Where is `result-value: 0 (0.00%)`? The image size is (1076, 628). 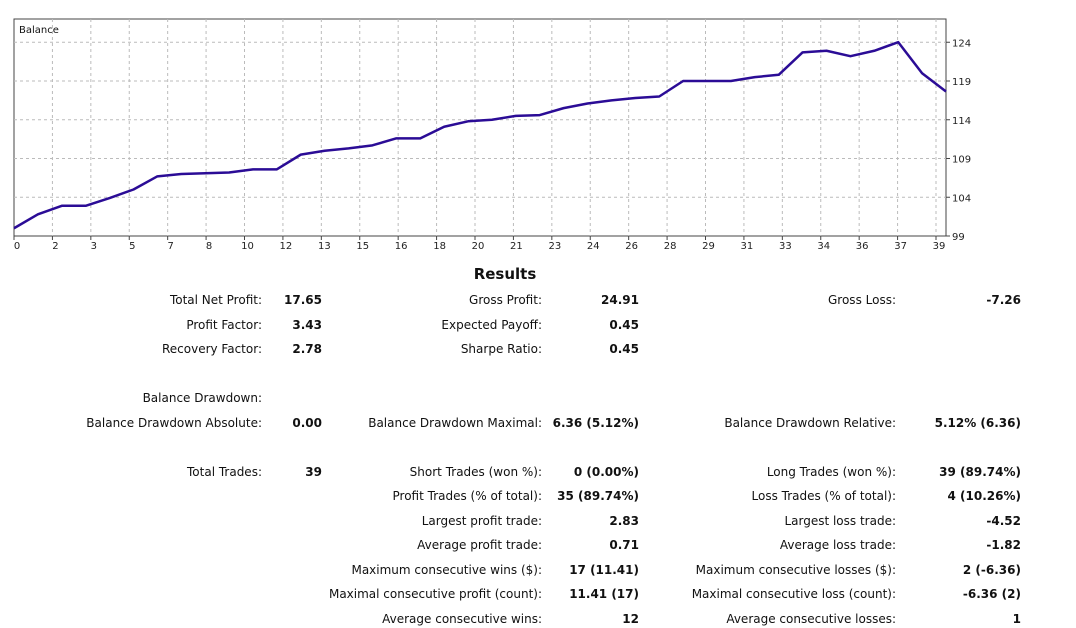
result-value: 0 (0.00%) is located at coordinates (606, 471).